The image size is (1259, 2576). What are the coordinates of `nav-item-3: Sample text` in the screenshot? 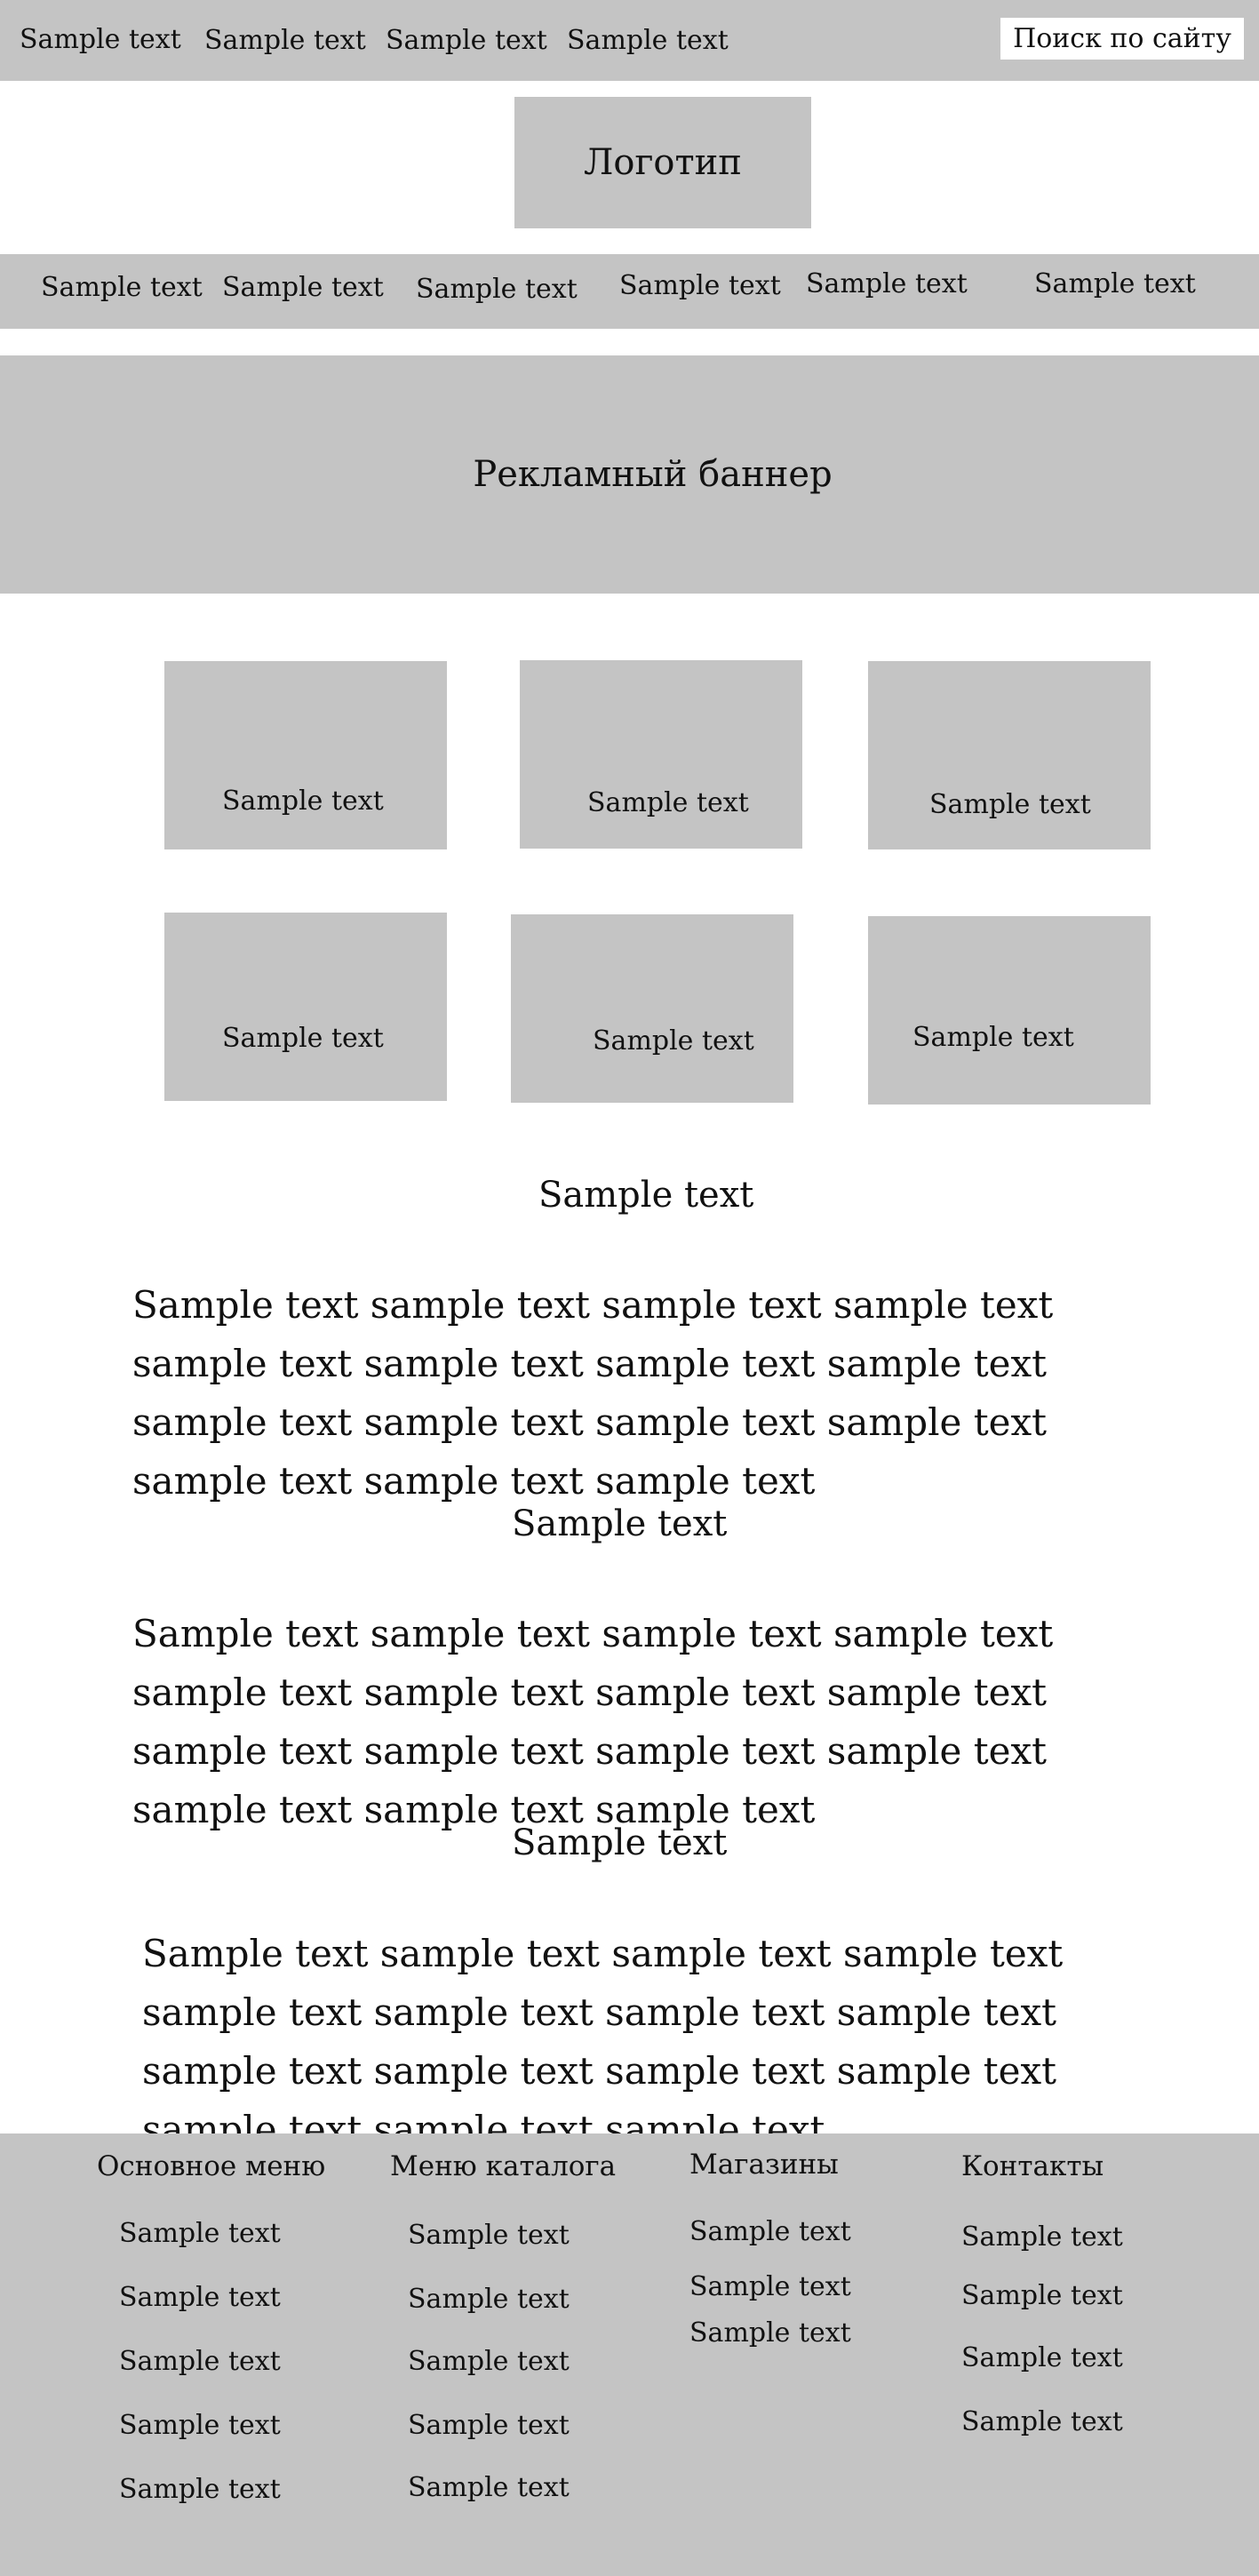 It's located at (497, 290).